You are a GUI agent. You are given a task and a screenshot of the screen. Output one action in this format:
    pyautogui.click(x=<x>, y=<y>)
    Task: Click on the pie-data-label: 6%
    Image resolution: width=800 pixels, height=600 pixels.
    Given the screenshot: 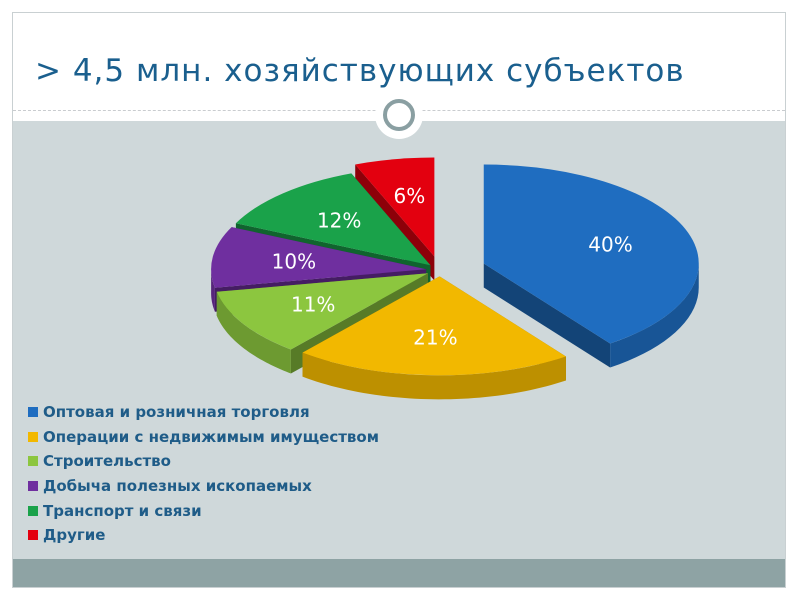 What is the action you would take?
    pyautogui.click(x=410, y=196)
    